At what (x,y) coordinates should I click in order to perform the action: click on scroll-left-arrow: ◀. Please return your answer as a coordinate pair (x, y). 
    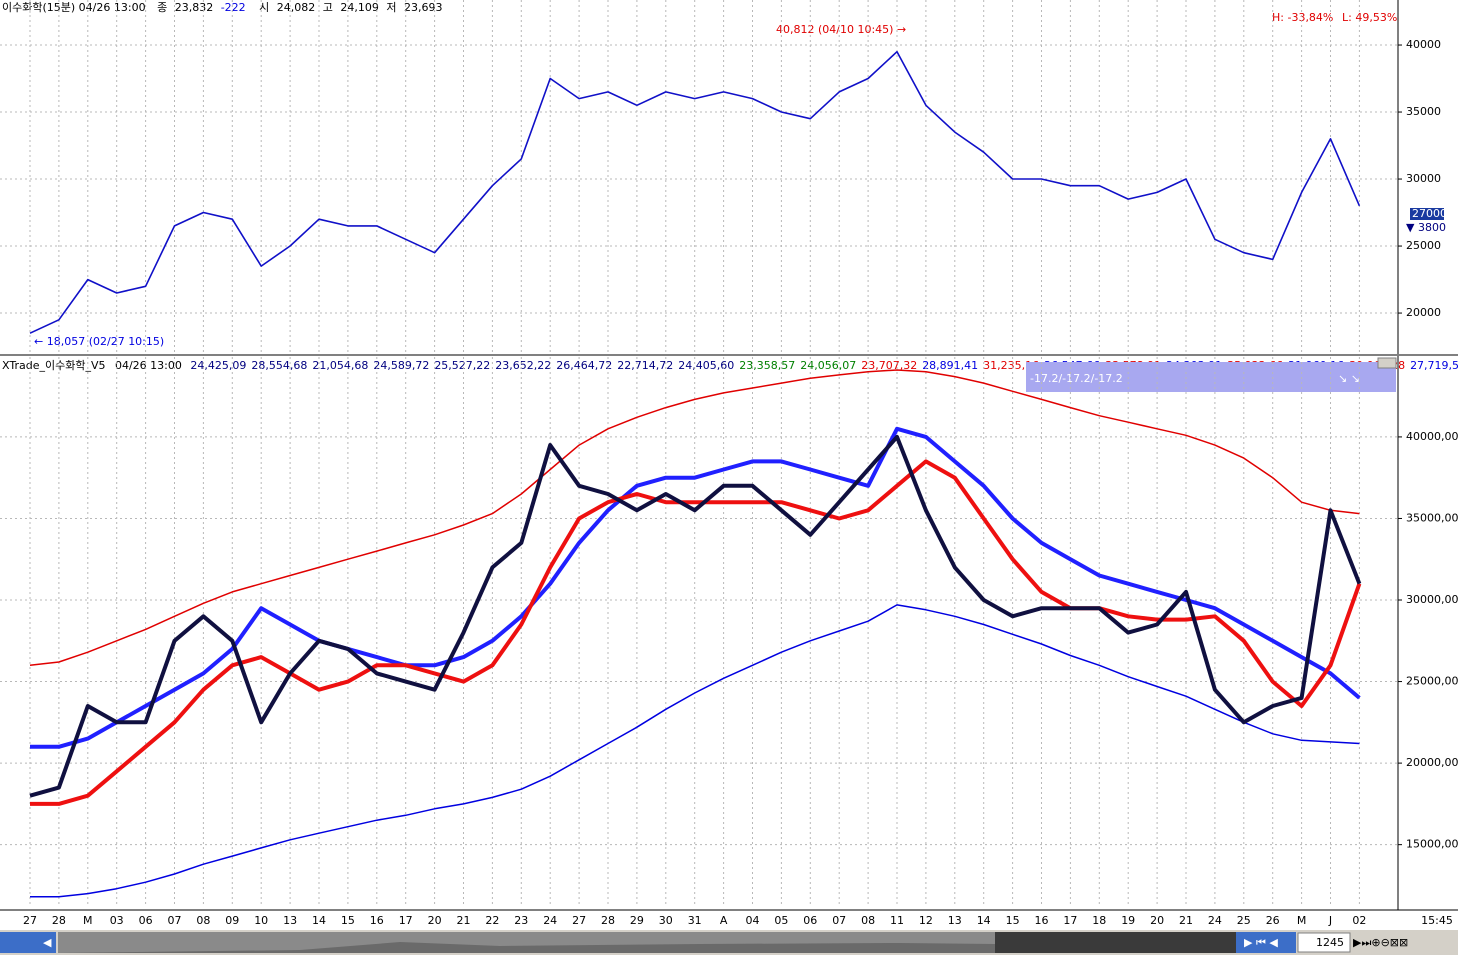
    Looking at the image, I should click on (47, 942).